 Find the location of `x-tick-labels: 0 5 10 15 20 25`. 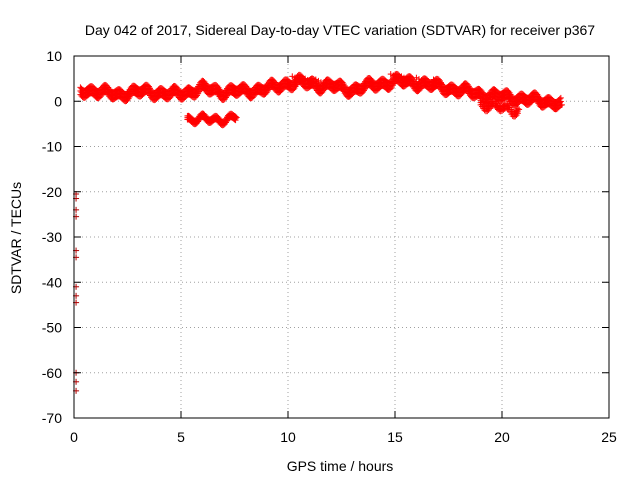

x-tick-labels: 0 5 10 15 20 25 is located at coordinates (343, 437).